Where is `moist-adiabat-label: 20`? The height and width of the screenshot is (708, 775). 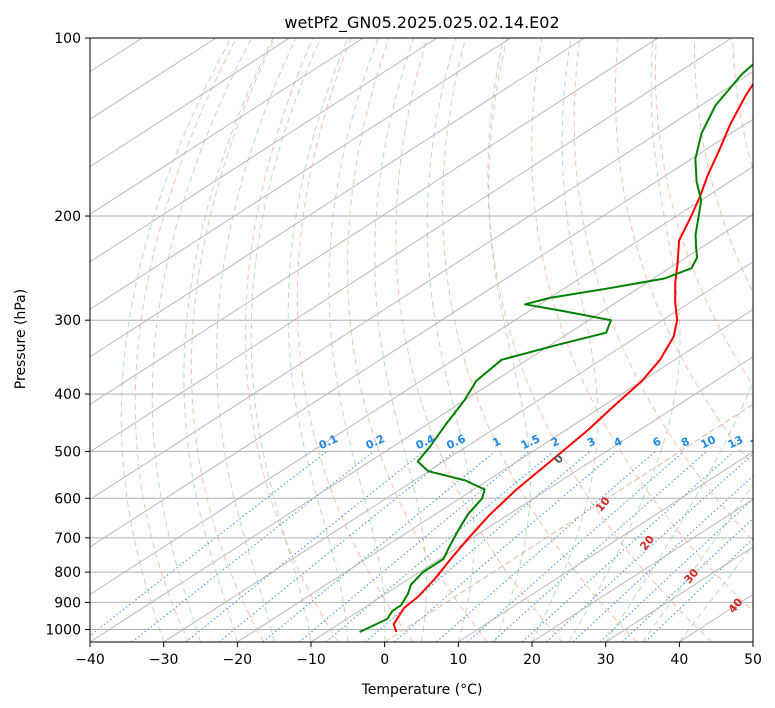
moist-adiabat-label: 20 is located at coordinates (647, 543).